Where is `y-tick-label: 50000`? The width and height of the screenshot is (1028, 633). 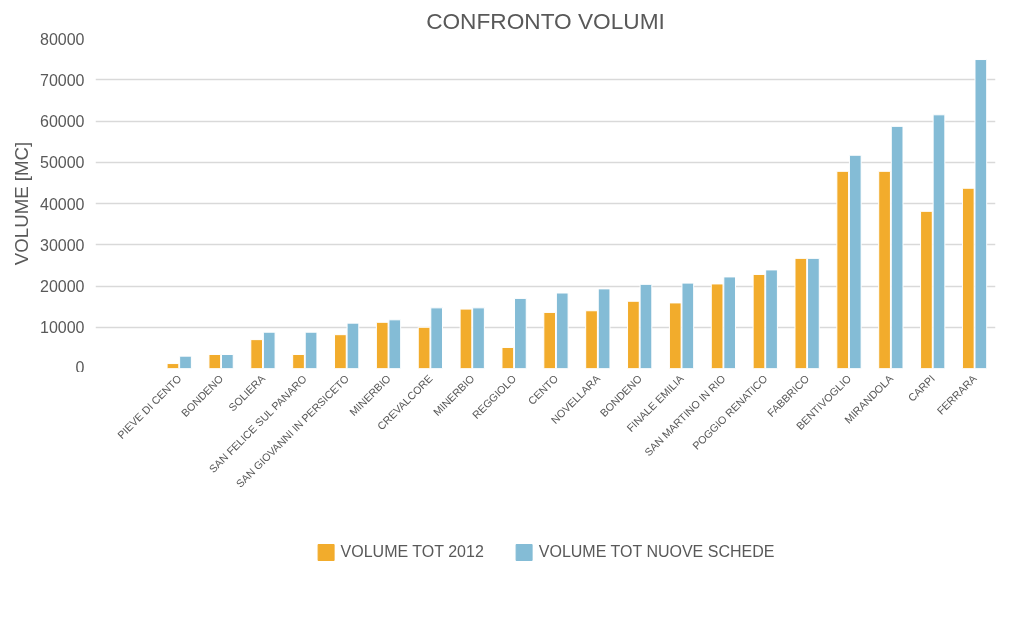 y-tick-label: 50000 is located at coordinates (62, 163).